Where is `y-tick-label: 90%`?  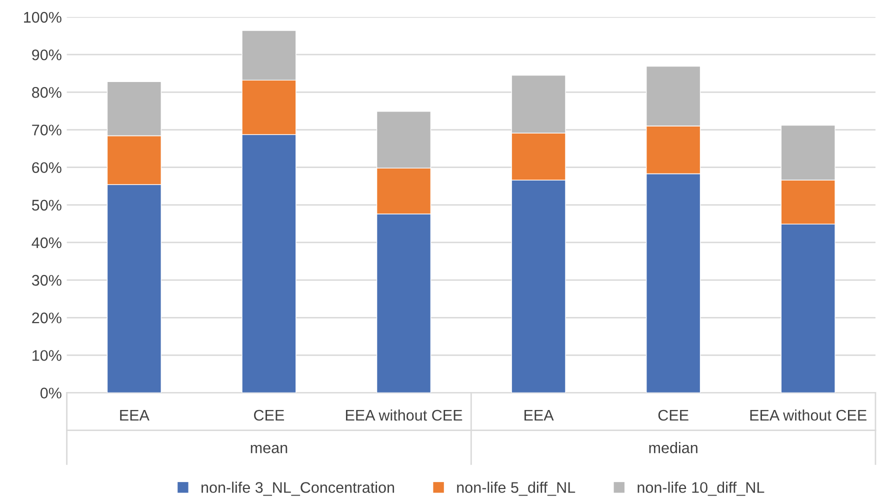 y-tick-label: 90% is located at coordinates (47, 54).